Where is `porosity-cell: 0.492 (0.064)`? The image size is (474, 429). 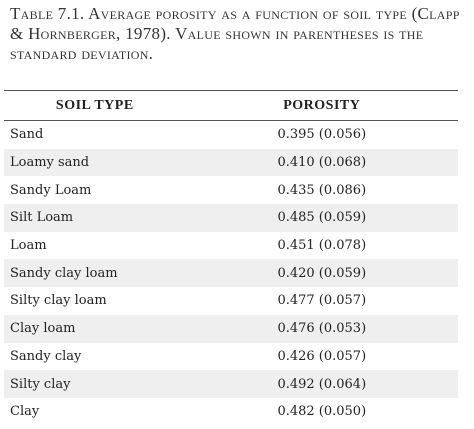 porosity-cell: 0.492 (0.064) is located at coordinates (322, 384).